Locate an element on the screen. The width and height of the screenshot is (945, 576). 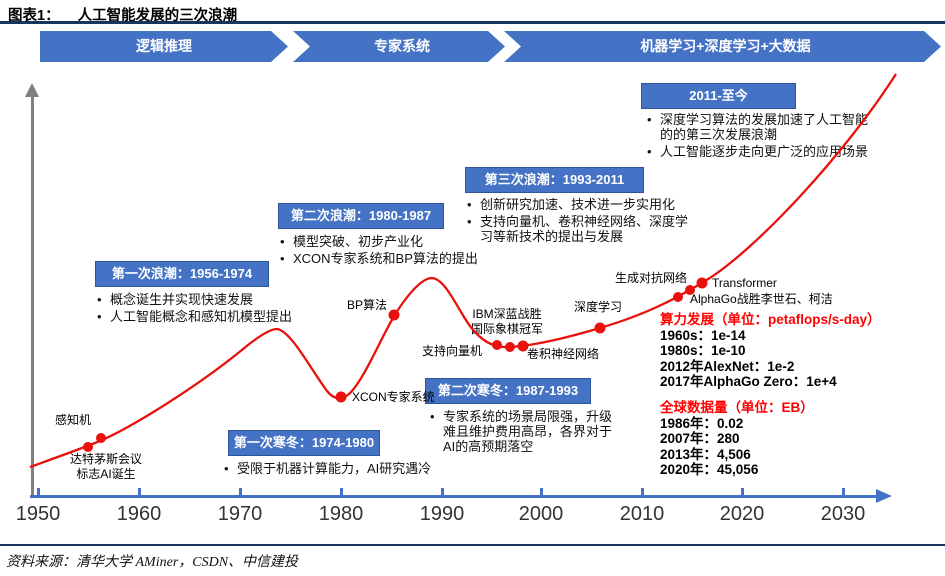
stat-line: 2013年：4,506 is located at coordinates (705, 454).